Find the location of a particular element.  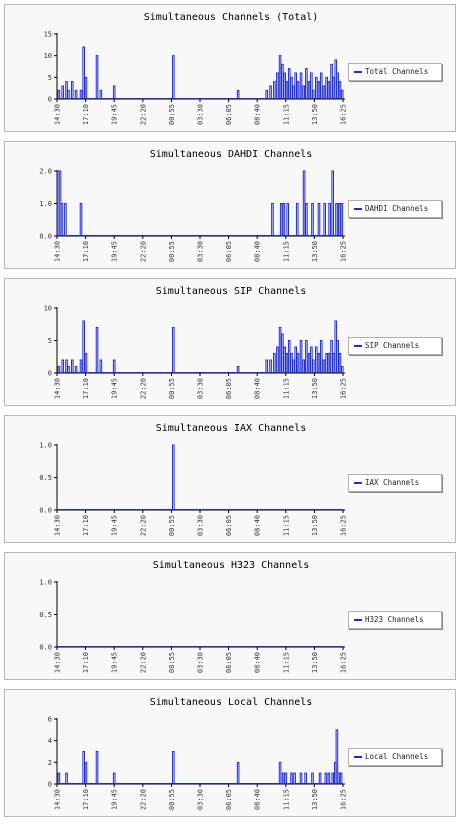

y-tick-label-sip-0: 0 is located at coordinates (50, 374).